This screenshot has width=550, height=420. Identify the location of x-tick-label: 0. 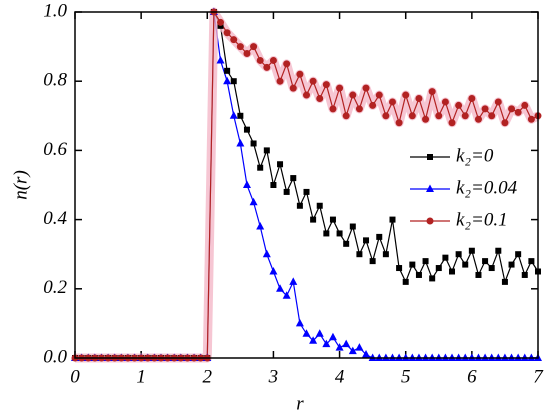
(75, 376).